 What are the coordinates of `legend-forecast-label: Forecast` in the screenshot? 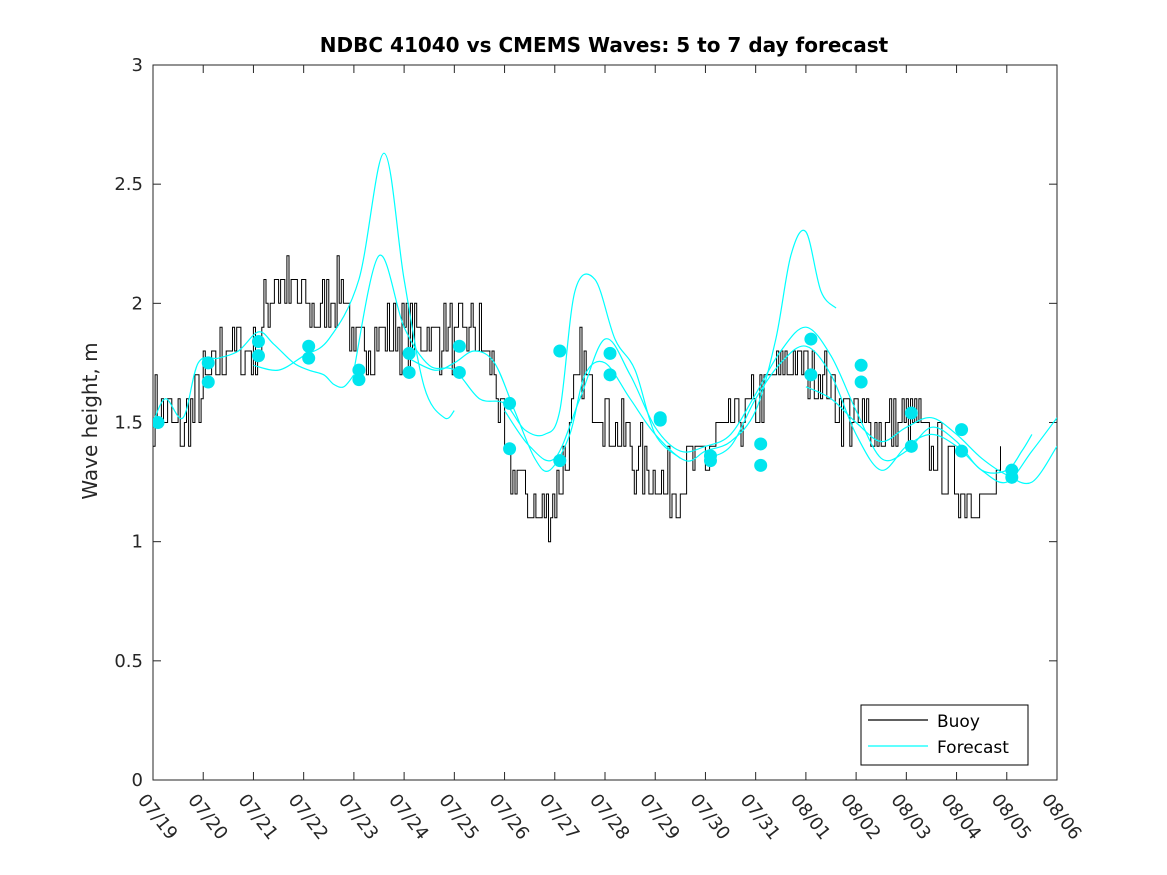 It's located at (973, 748).